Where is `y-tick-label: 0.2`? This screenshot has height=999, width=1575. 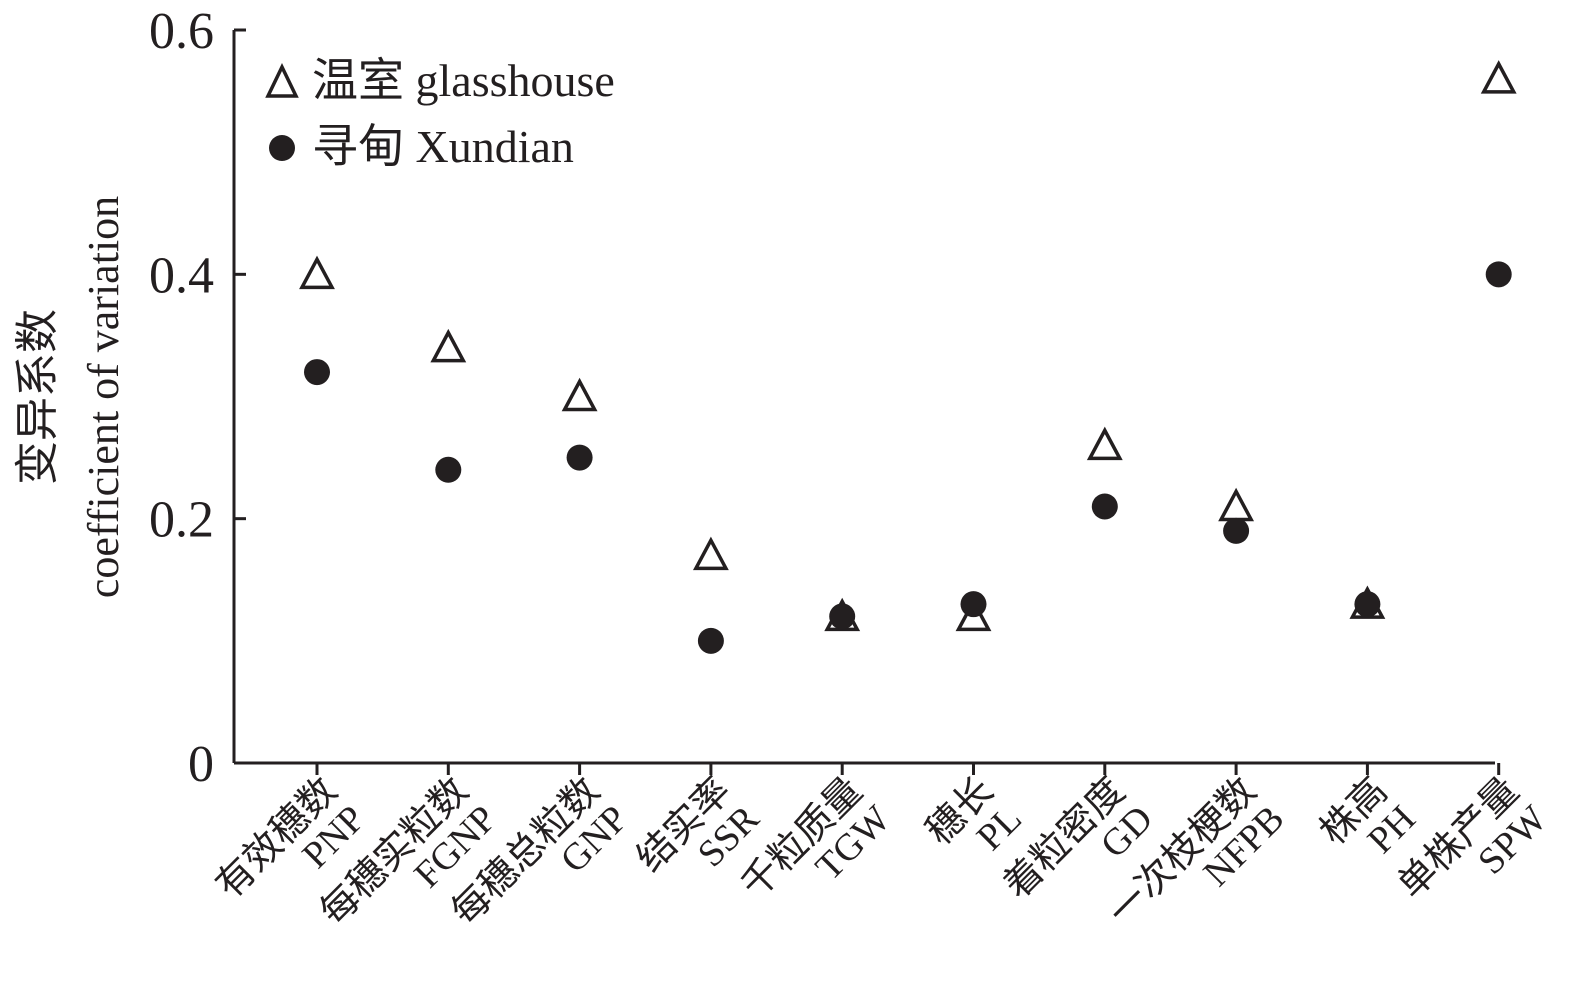
y-tick-label: 0.2 is located at coordinates (181, 520).